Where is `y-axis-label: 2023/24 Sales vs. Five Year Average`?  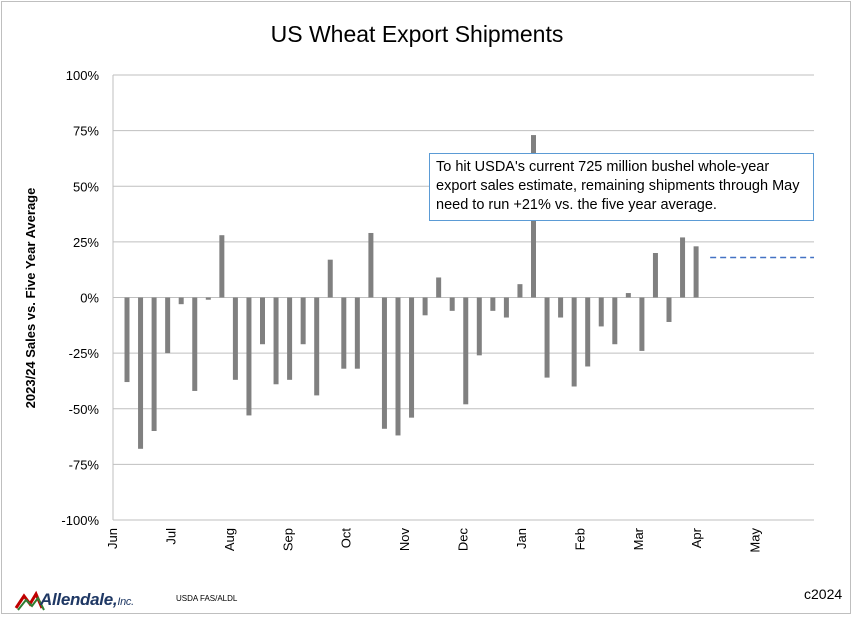 y-axis-label: 2023/24 Sales vs. Five Year Average is located at coordinates (30, 298).